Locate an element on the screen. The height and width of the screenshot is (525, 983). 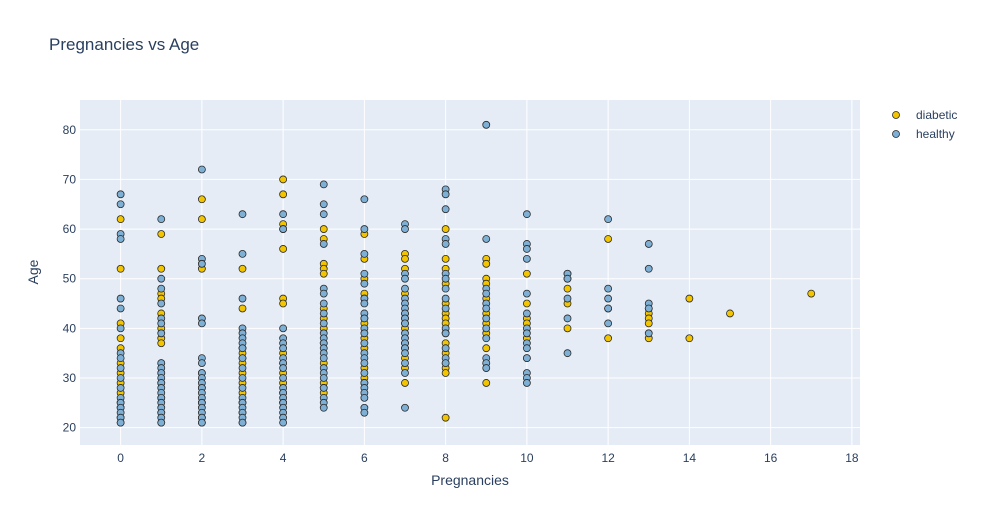
legend-label: healthy is located at coordinates (935, 134).